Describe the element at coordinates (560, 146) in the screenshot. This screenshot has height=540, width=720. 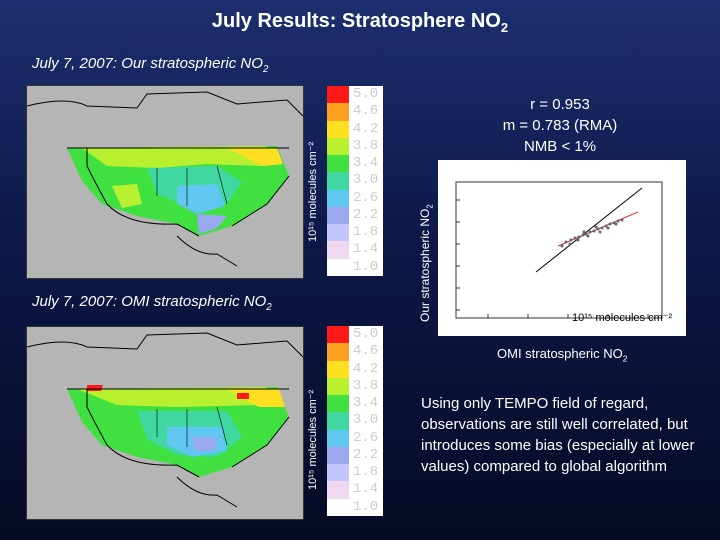
I see `stat-nmb: NMB < 1%` at that location.